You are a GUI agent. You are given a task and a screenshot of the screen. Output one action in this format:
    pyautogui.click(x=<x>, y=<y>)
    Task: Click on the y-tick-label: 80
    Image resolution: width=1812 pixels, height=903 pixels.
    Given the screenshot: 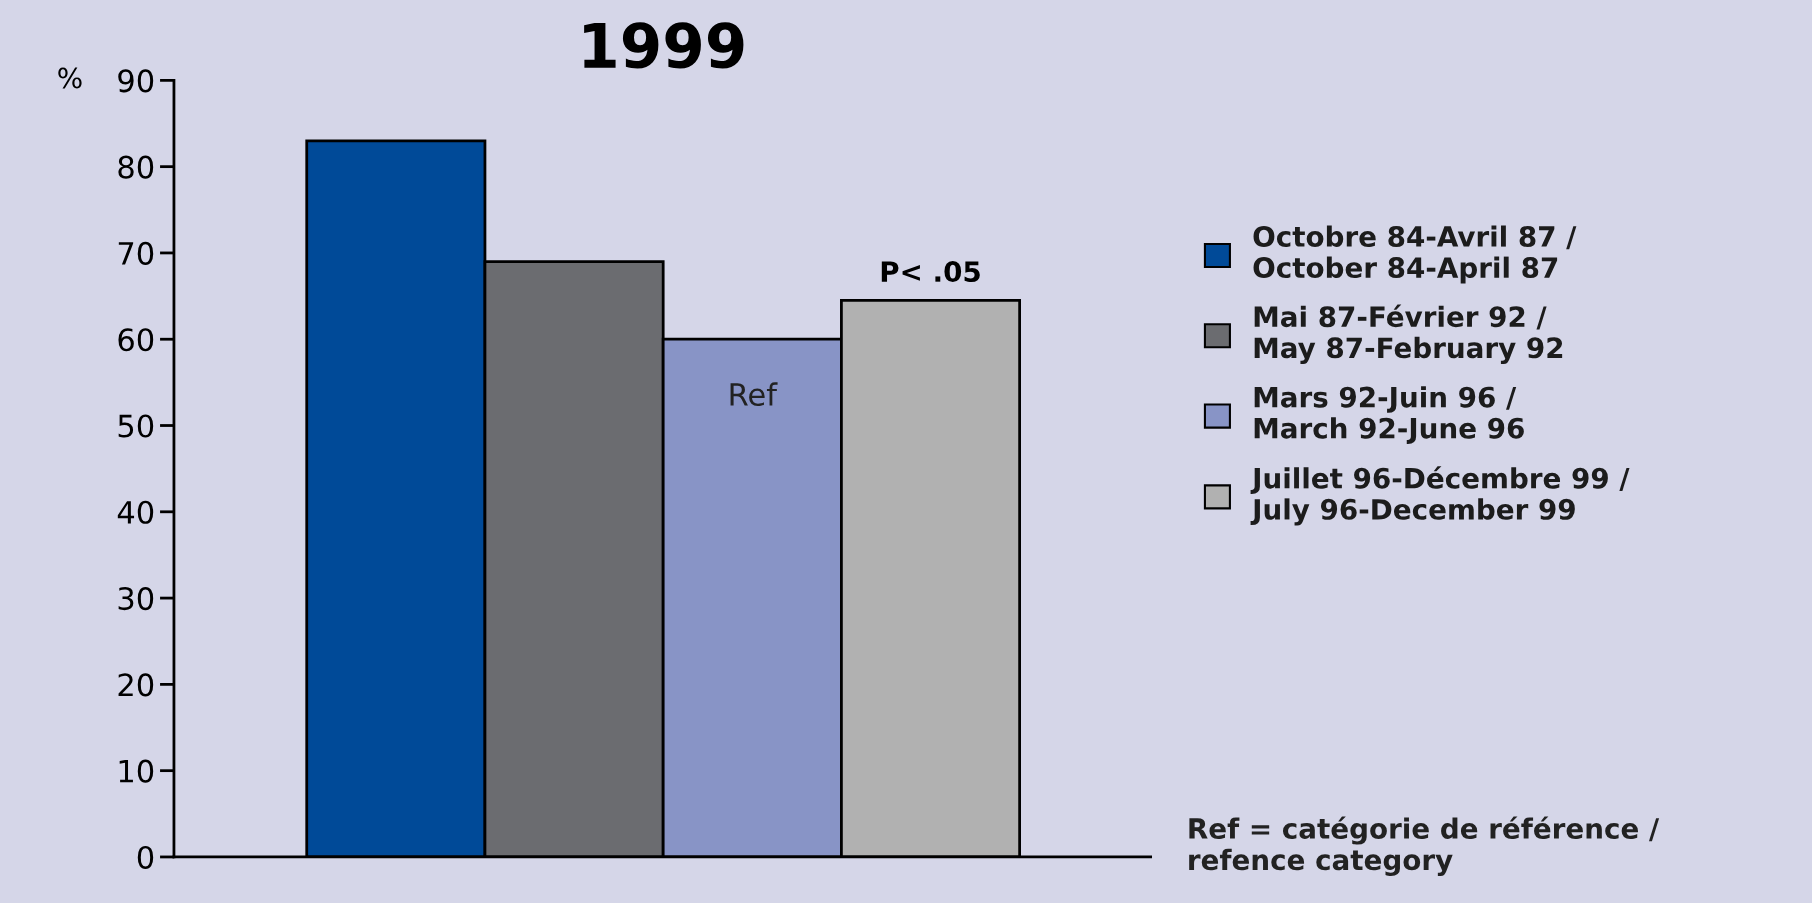 What is the action you would take?
    pyautogui.click(x=136, y=167)
    